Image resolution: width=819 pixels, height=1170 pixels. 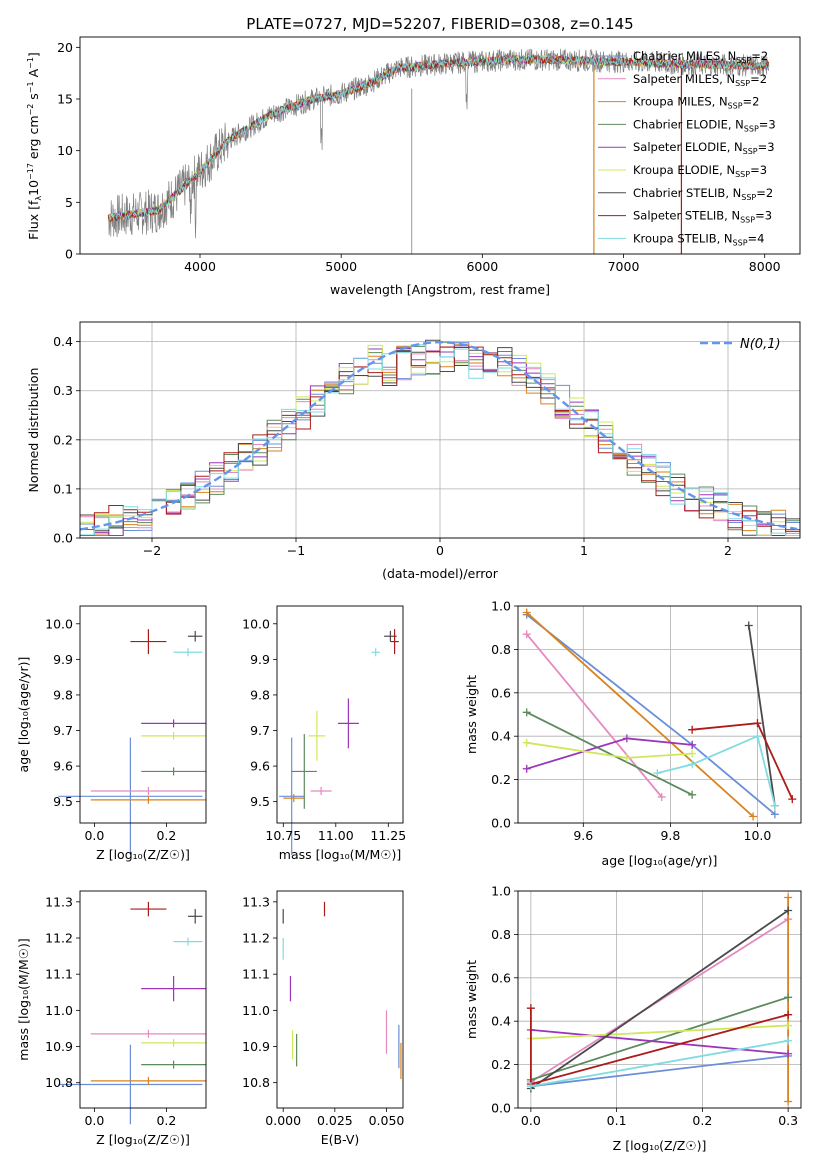 What do you see at coordinates (69, 202) in the screenshot?
I see `y-tick-label: 5` at bounding box center [69, 202].